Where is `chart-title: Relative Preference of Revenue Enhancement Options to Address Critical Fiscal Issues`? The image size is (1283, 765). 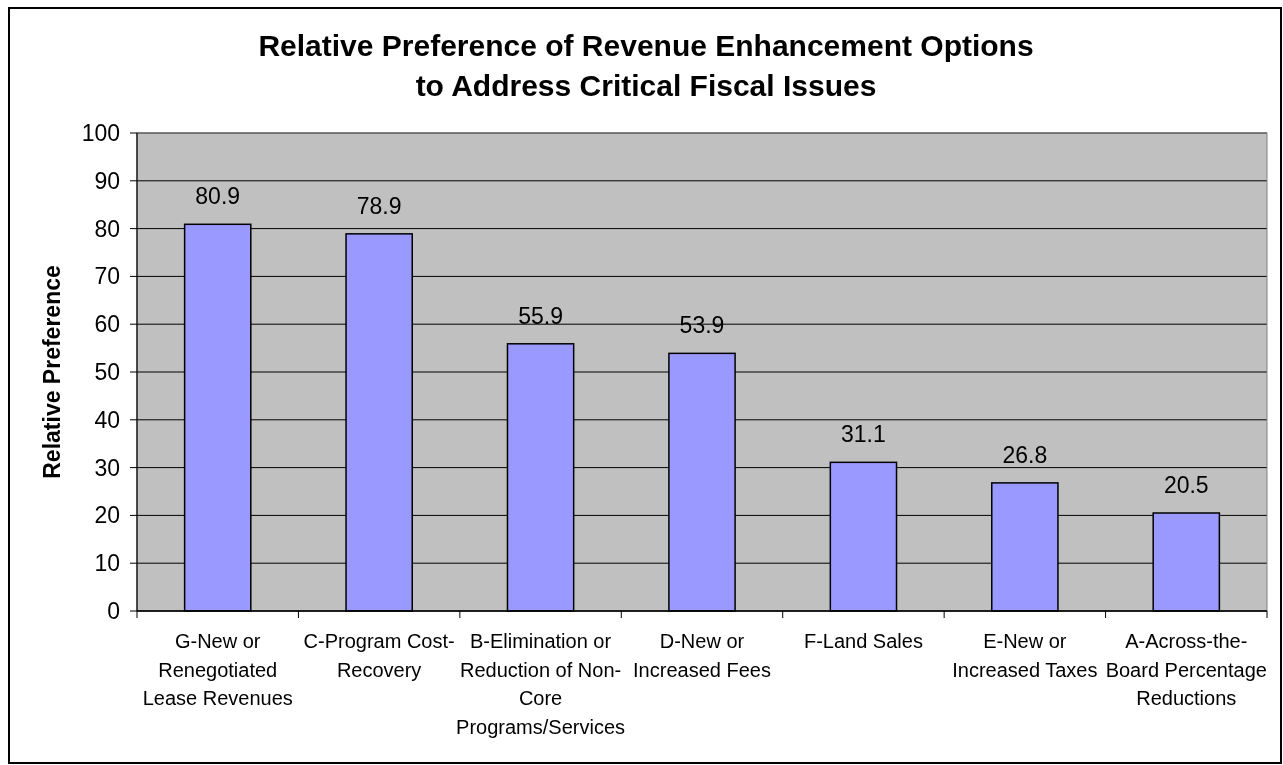
chart-title: Relative Preference of Revenue Enhancement Options to Address Critical Fiscal Issues is located at coordinates (646, 65).